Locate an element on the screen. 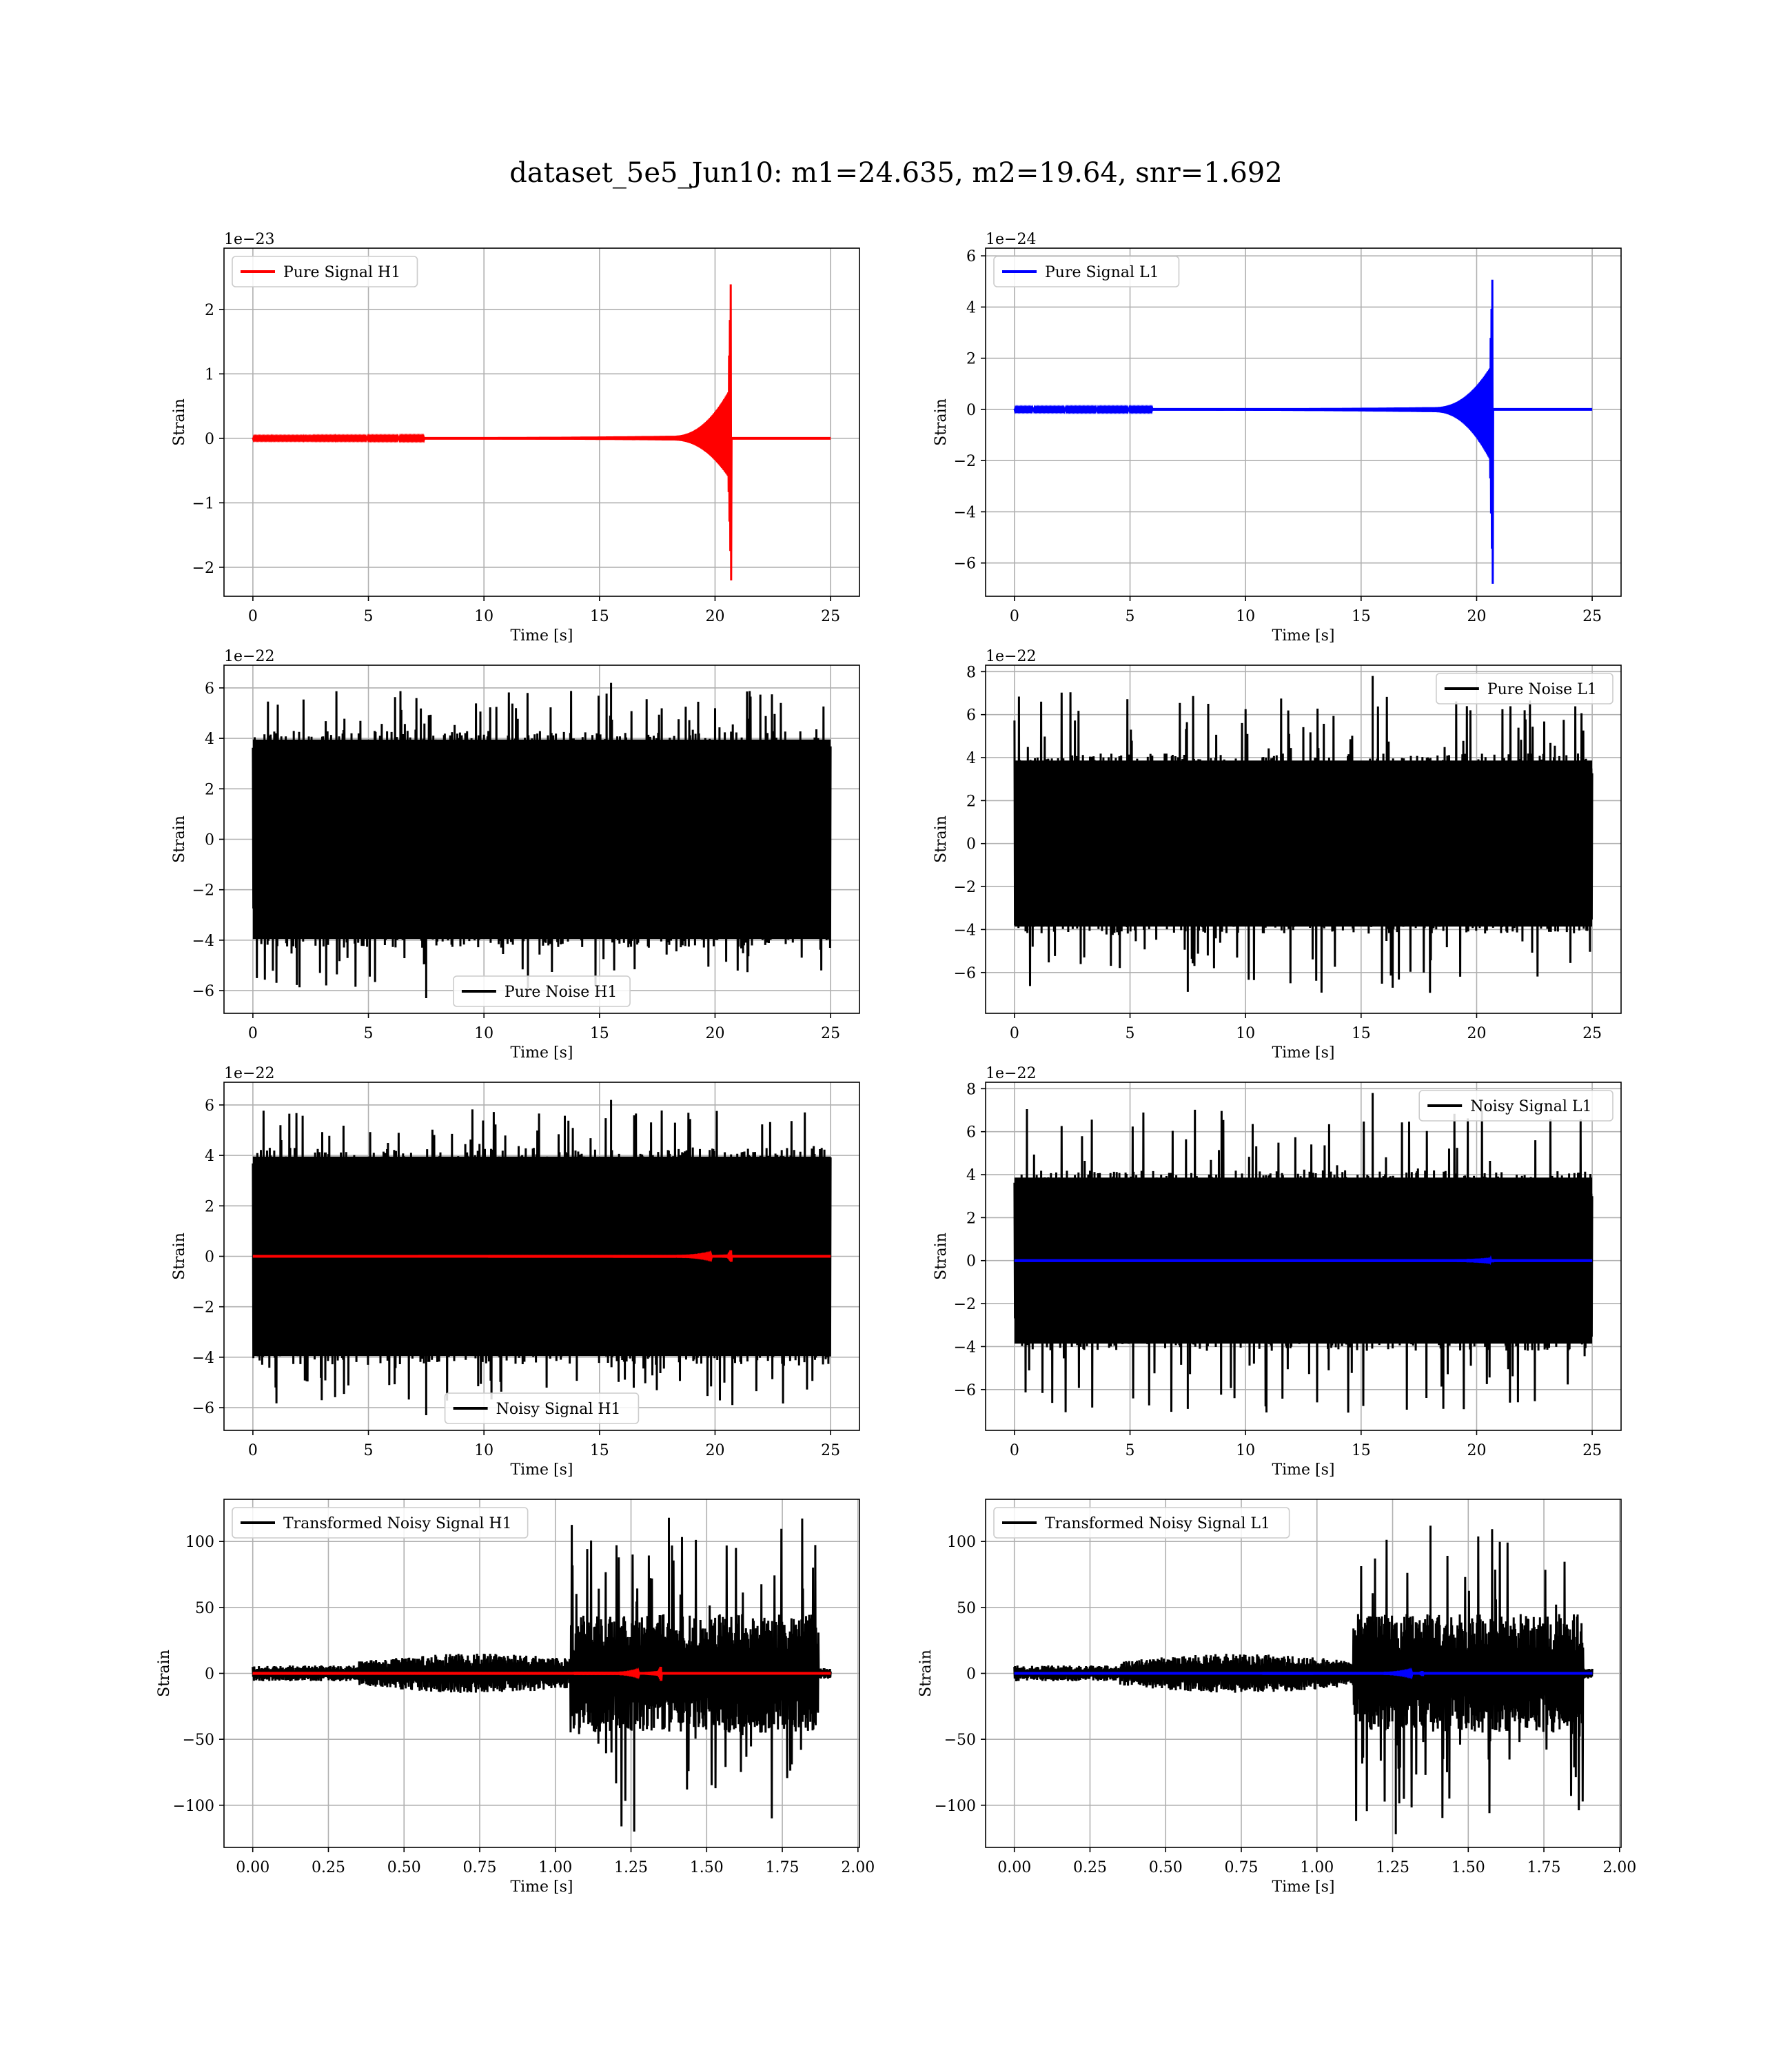 The width and height of the screenshot is (1792, 2068). legend-label: Transformed Noisy Signal L1 is located at coordinates (1157, 1524).